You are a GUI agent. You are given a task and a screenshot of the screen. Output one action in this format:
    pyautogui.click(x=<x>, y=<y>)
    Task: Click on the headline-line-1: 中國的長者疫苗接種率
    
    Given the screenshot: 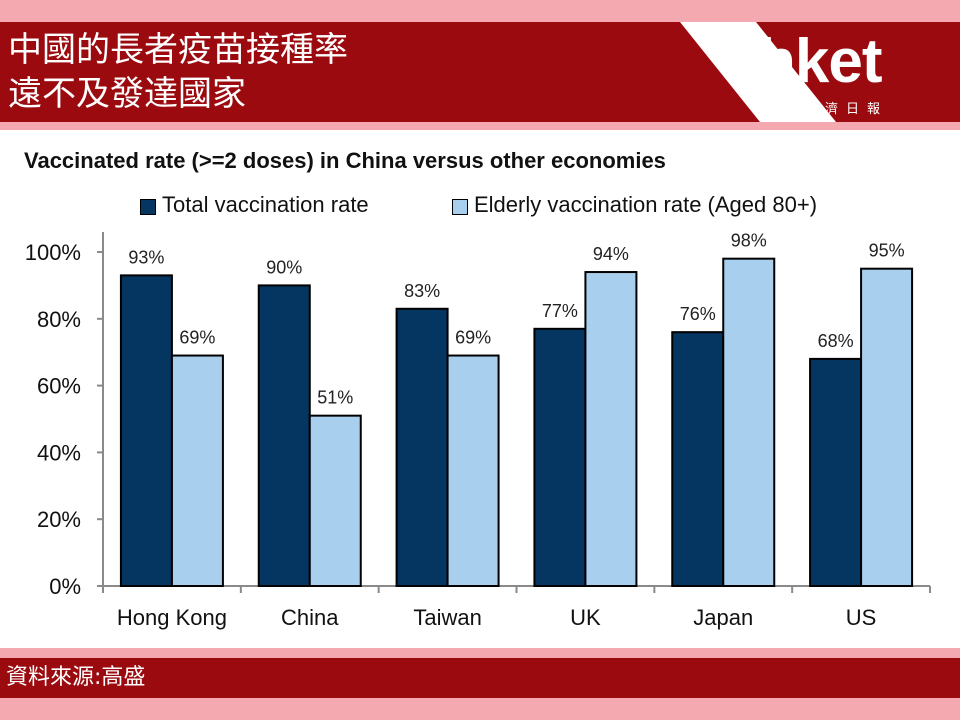 What is the action you would take?
    pyautogui.click(x=178, y=50)
    